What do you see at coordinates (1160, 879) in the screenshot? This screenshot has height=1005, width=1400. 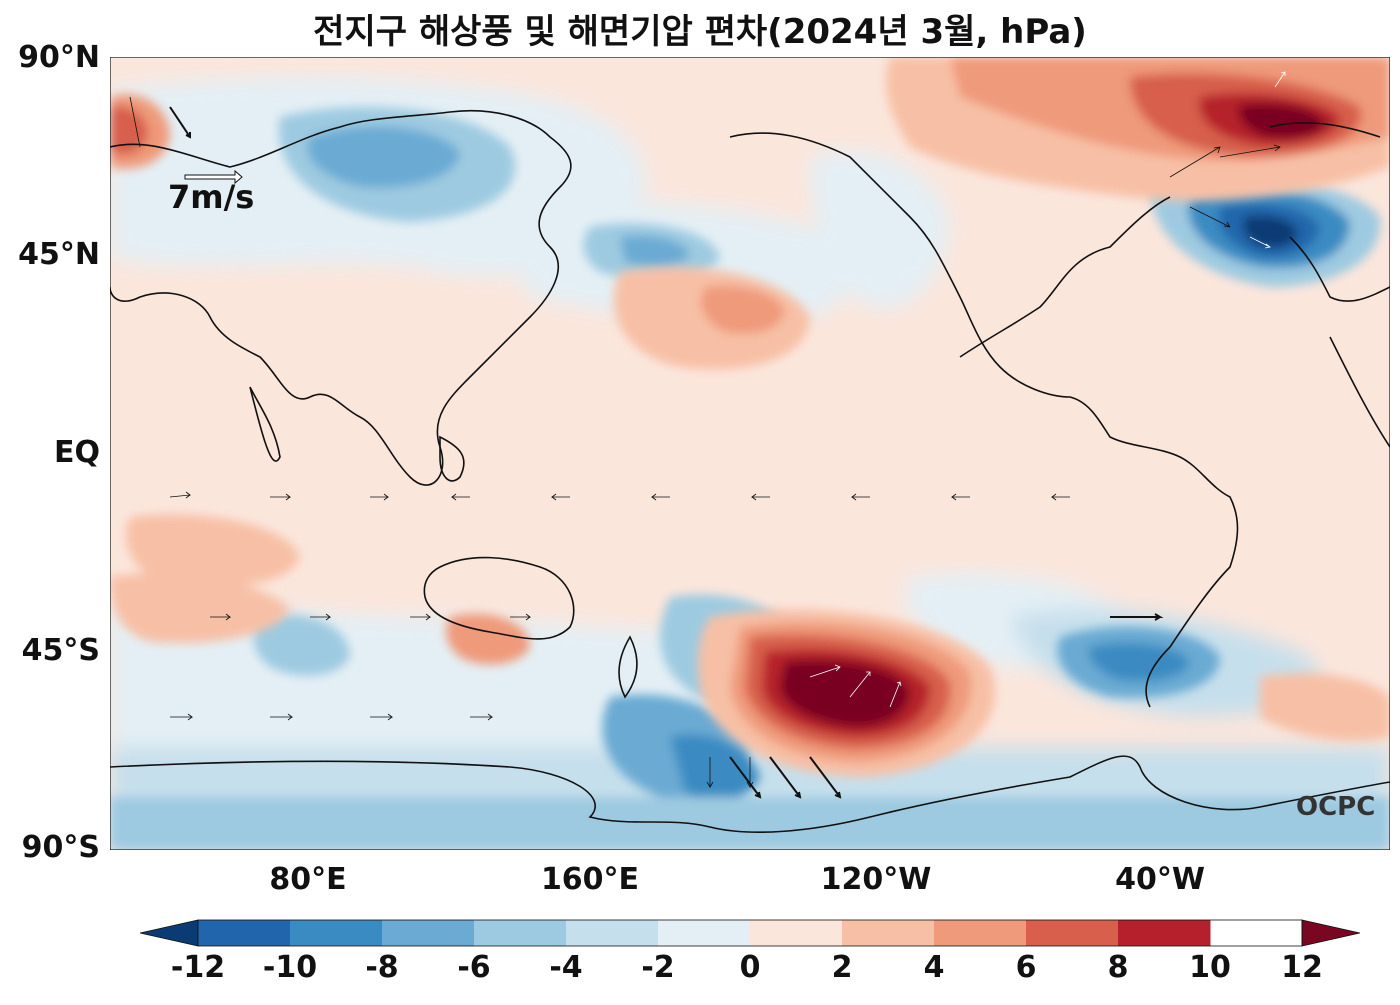 I see `lon-label-40w: 40°W` at bounding box center [1160, 879].